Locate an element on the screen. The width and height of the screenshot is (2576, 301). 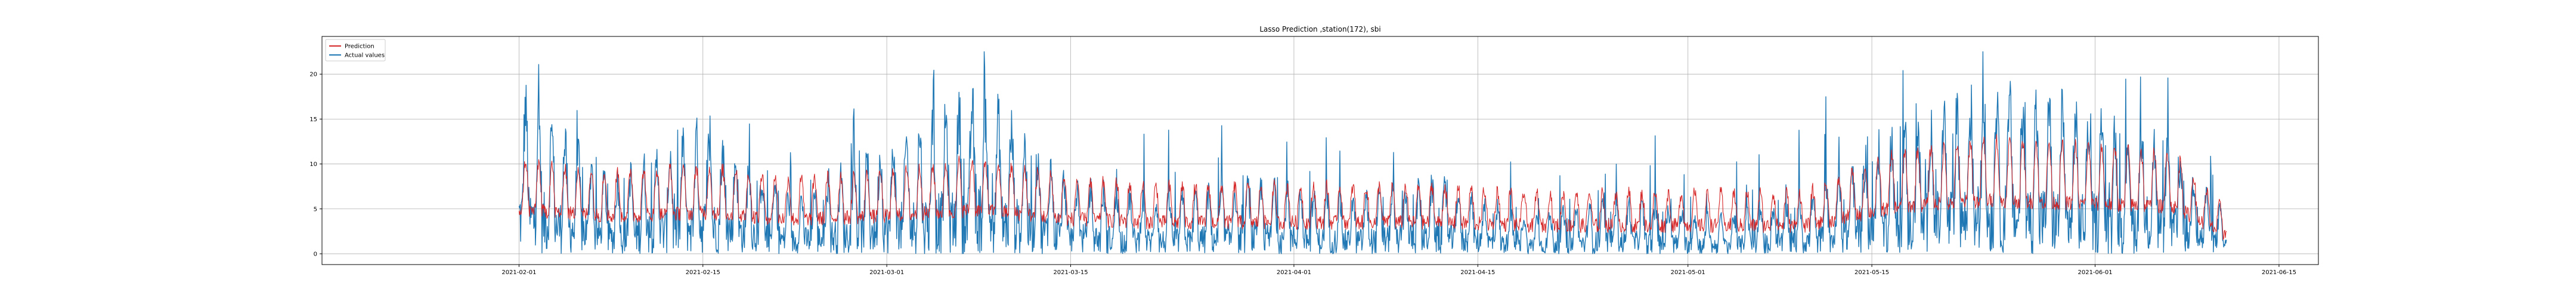
y-tick-label: 15 is located at coordinates (313, 119).